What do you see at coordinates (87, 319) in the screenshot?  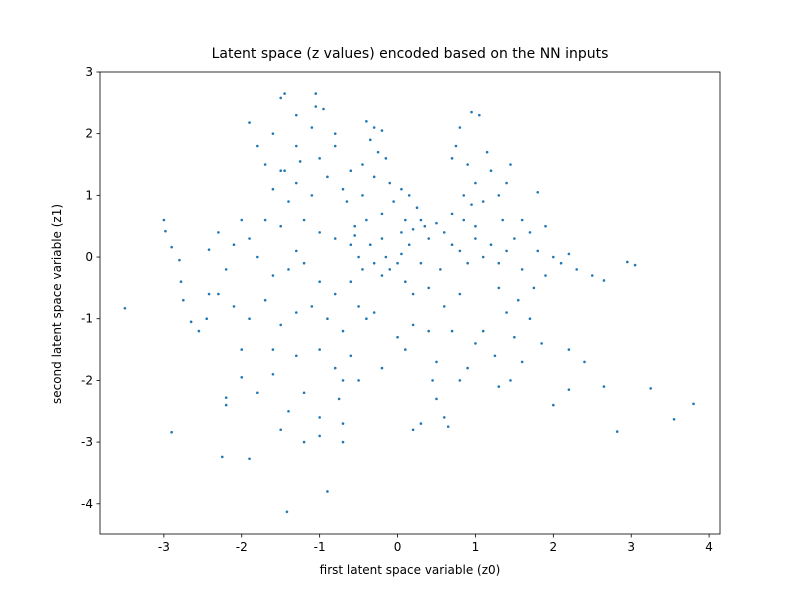 I see `y-tick-label: -1` at bounding box center [87, 319].